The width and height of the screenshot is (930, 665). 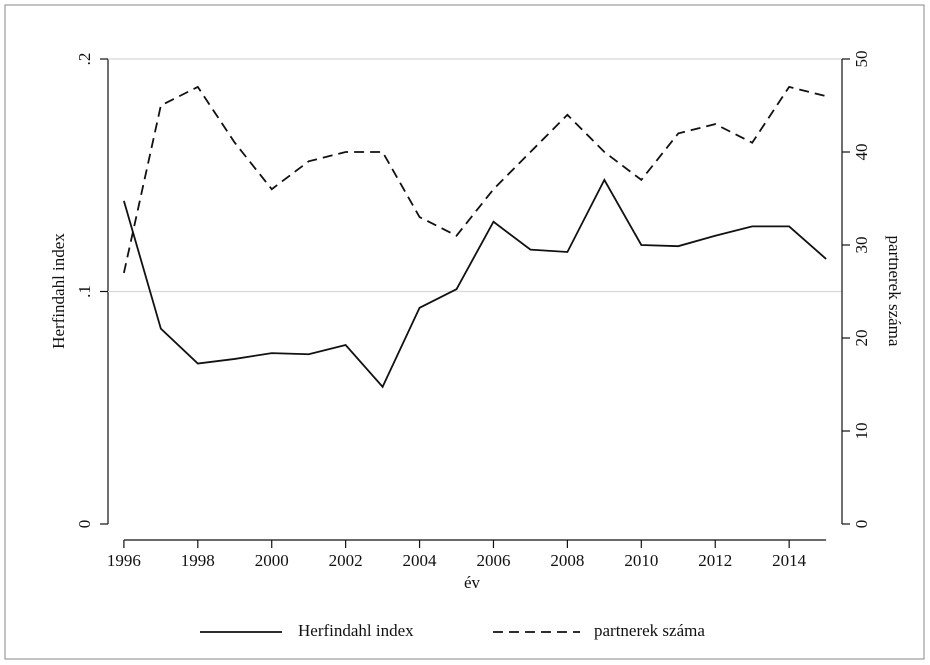 What do you see at coordinates (715, 560) in the screenshot?
I see `x-tick-label: 2012` at bounding box center [715, 560].